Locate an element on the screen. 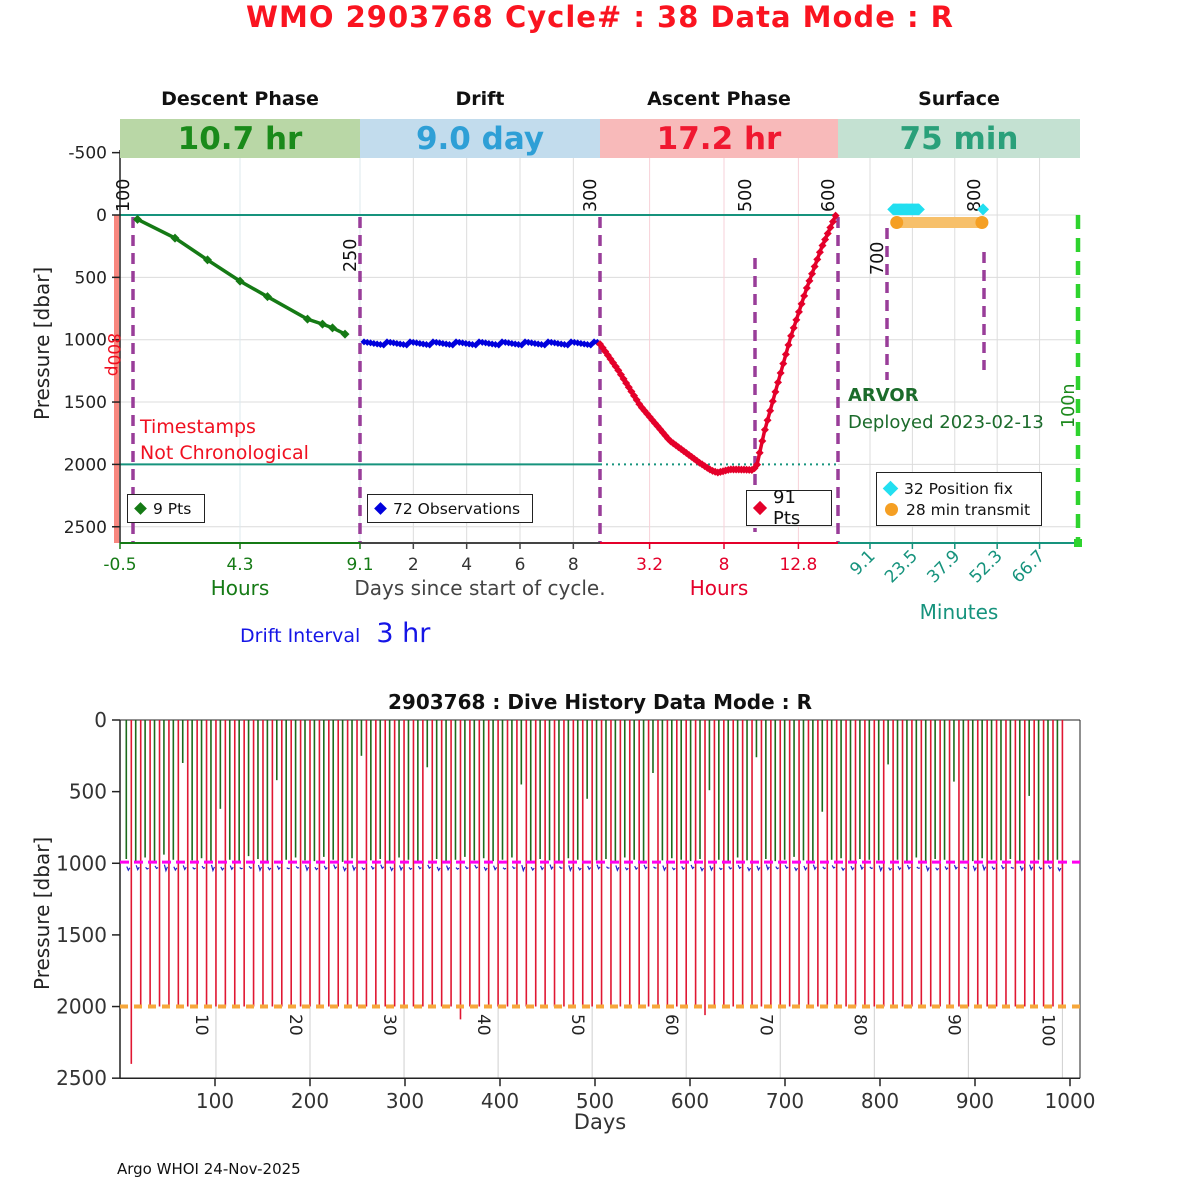 This screenshot has width=1200, height=1200. drift-duration-band: 9.0 day is located at coordinates (480, 138).